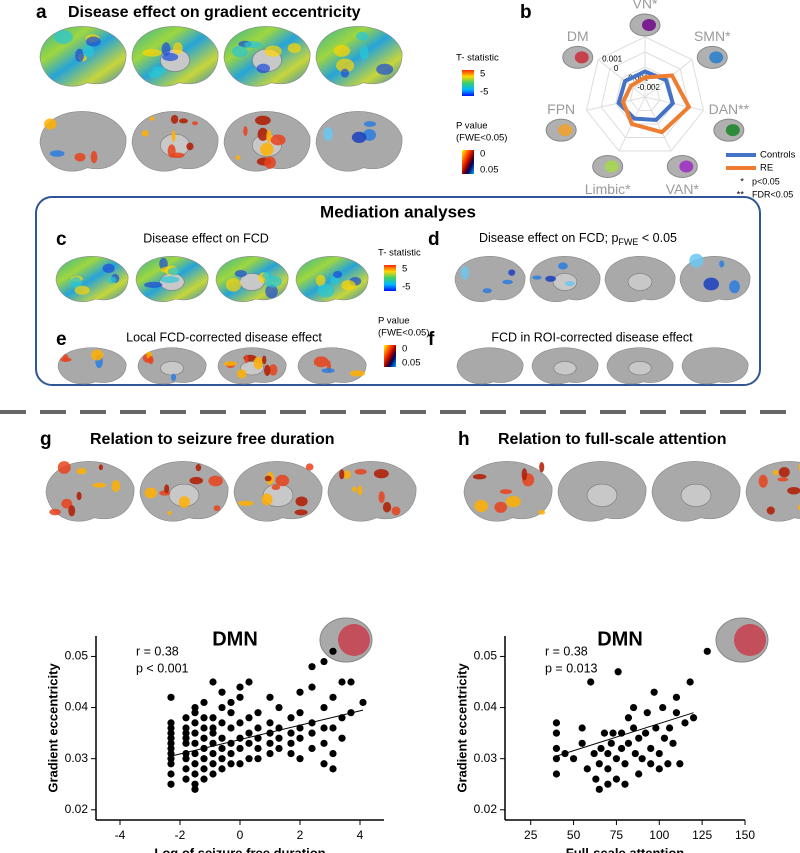  What do you see at coordinates (486, 758) in the screenshot?
I see `y-tick-label: 0.03` at bounding box center [486, 758].